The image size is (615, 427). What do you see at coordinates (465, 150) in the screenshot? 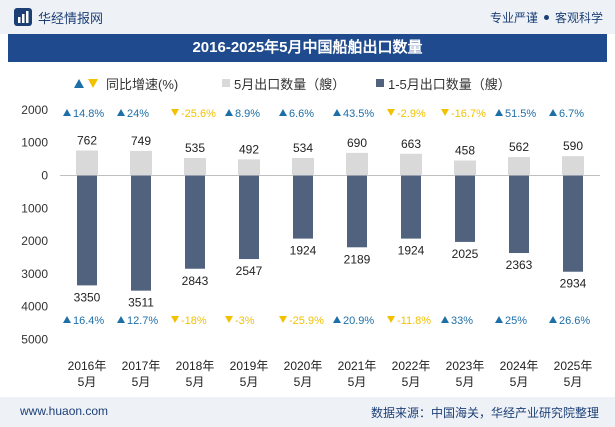
I see `data-label-may: 458` at bounding box center [465, 150].